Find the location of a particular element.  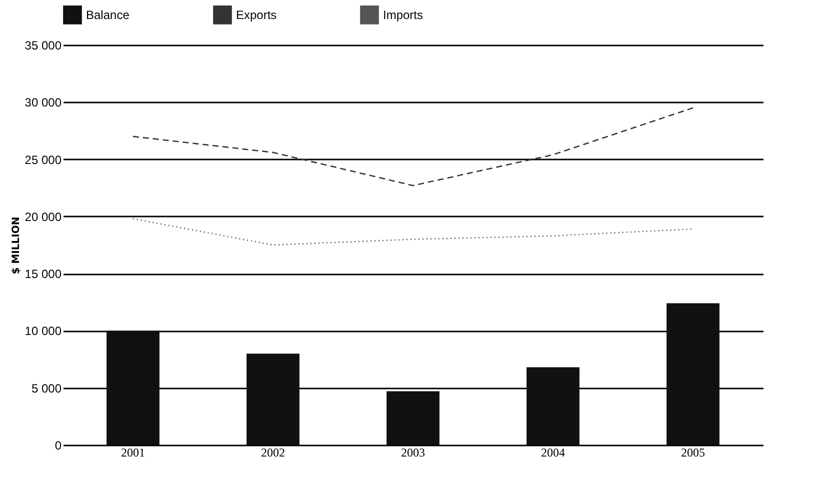

x-tick-label: 2002 is located at coordinates (273, 453).